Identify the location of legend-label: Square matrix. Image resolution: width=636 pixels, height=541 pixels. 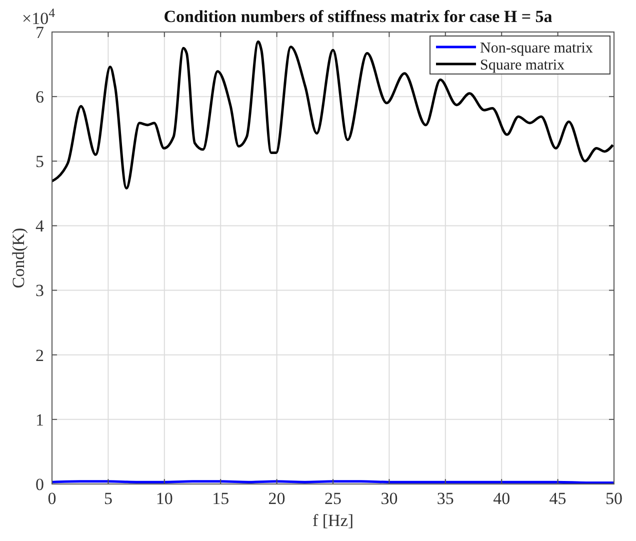
(523, 65).